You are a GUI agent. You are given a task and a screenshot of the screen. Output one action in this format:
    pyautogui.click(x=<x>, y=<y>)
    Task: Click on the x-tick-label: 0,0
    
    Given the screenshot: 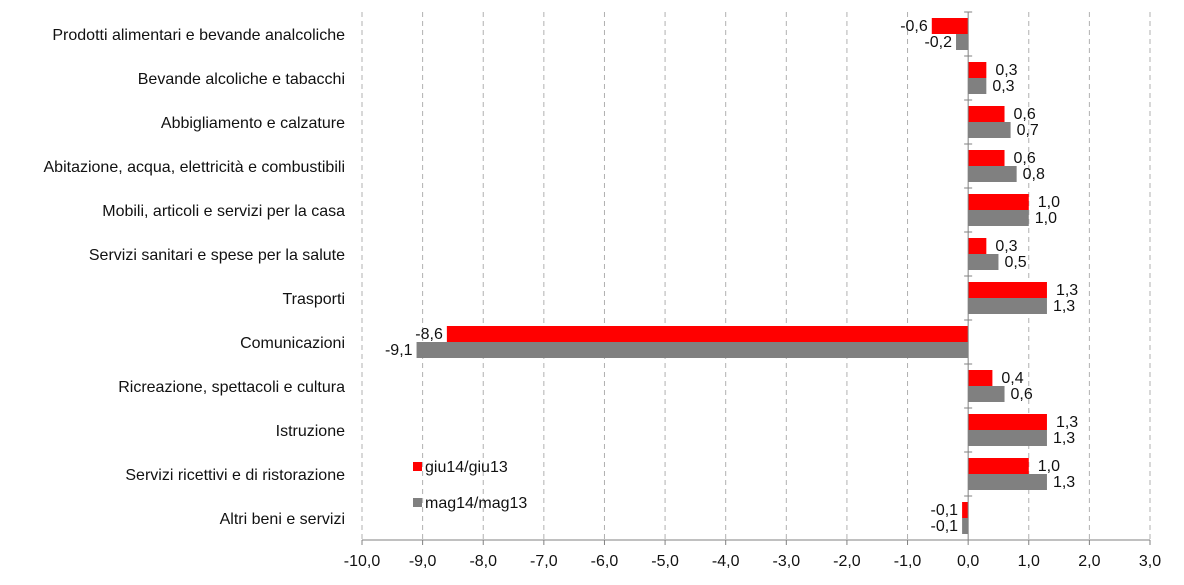 What is the action you would take?
    pyautogui.click(x=968, y=561)
    